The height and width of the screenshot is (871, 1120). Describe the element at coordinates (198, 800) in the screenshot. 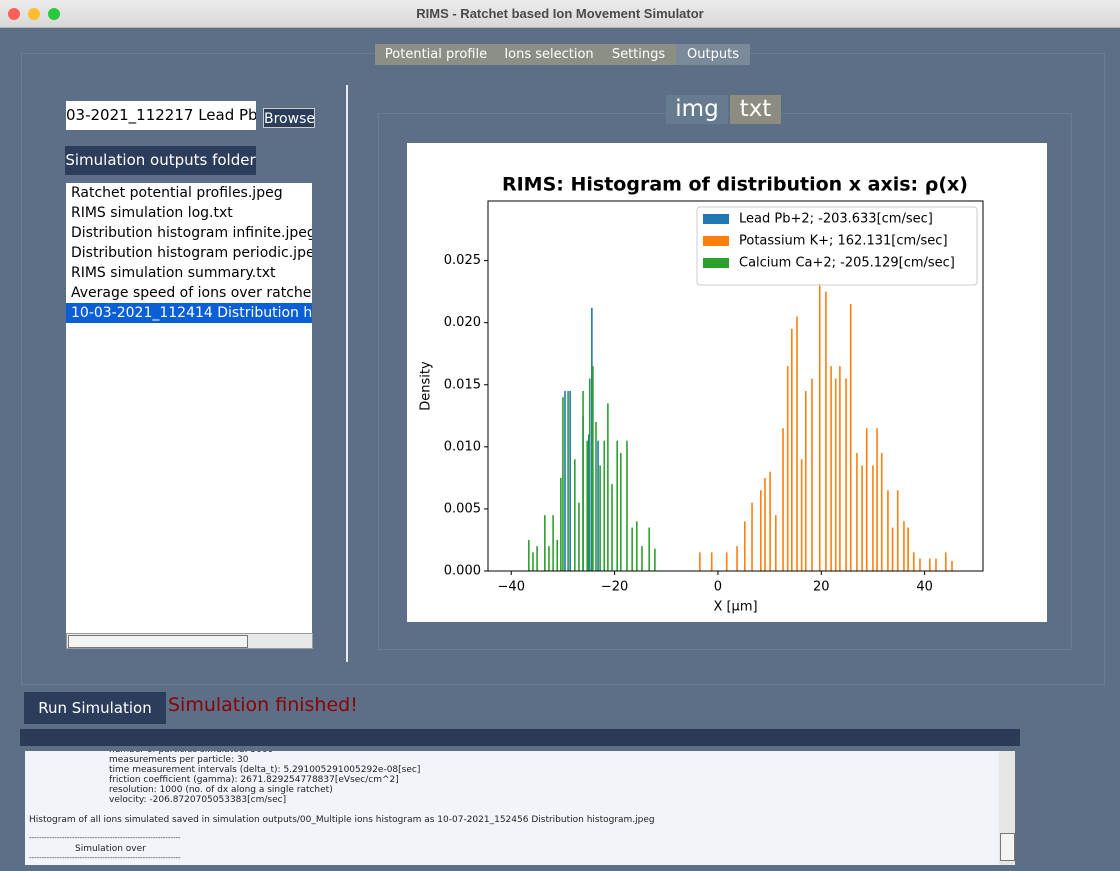

I see `log-line: velocity: -206.8720705053383[cm/sec]` at that location.